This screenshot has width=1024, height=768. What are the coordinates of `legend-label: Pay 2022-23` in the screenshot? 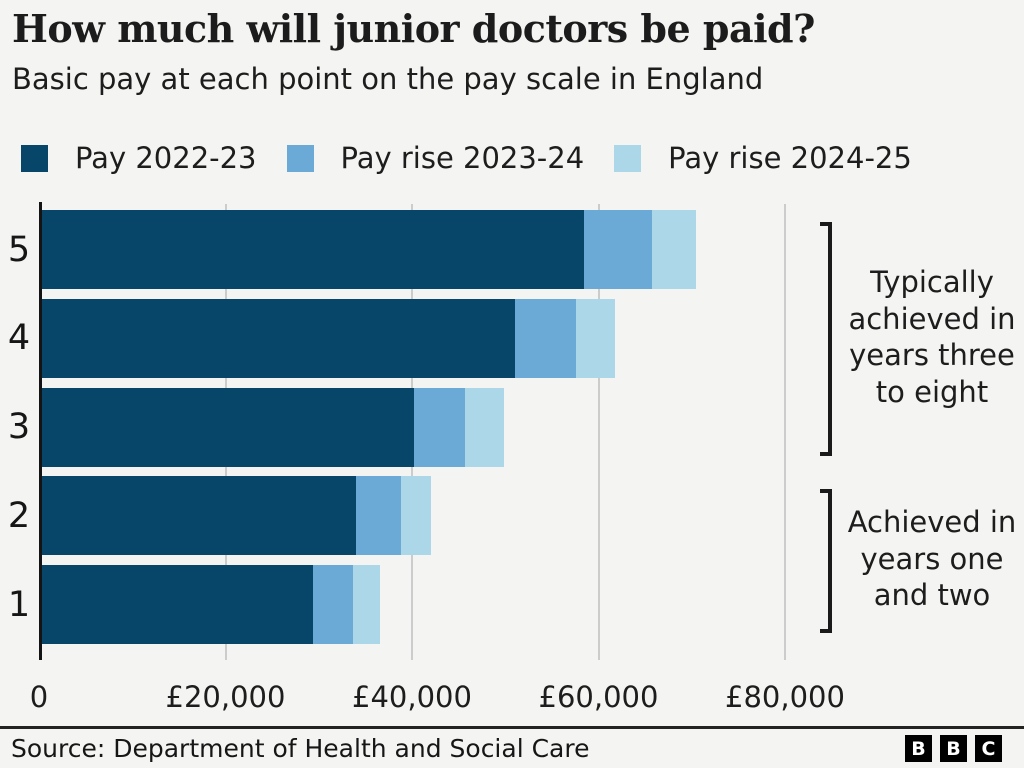 It's located at (166, 158).